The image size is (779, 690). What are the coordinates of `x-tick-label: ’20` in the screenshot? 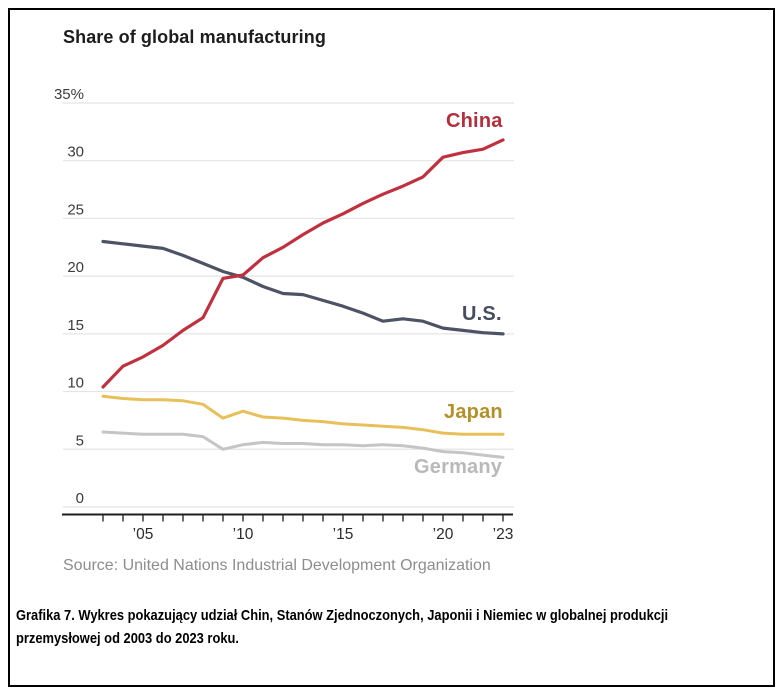 It's located at (443, 534).